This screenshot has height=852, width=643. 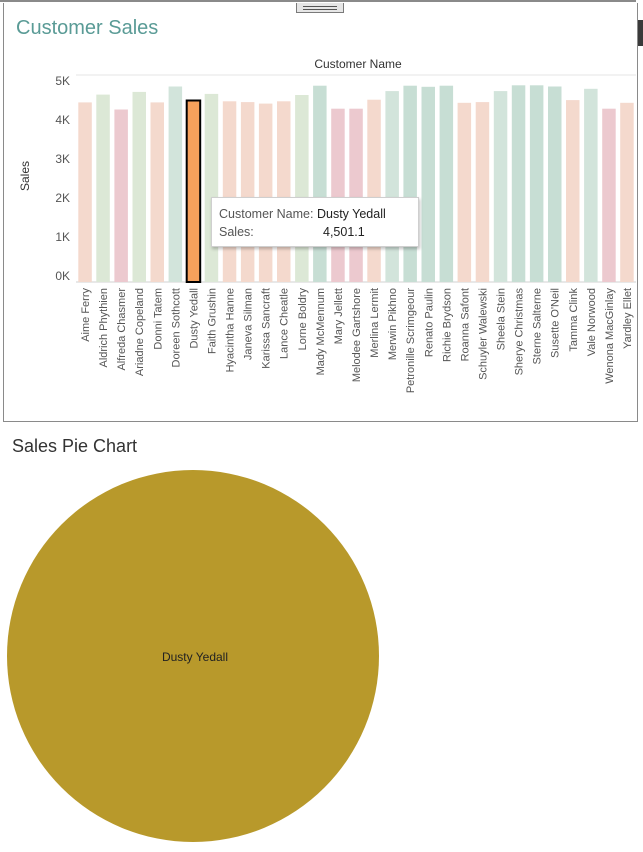 I want to click on x-tick-label: Roanna Safont, so click(x=465, y=324).